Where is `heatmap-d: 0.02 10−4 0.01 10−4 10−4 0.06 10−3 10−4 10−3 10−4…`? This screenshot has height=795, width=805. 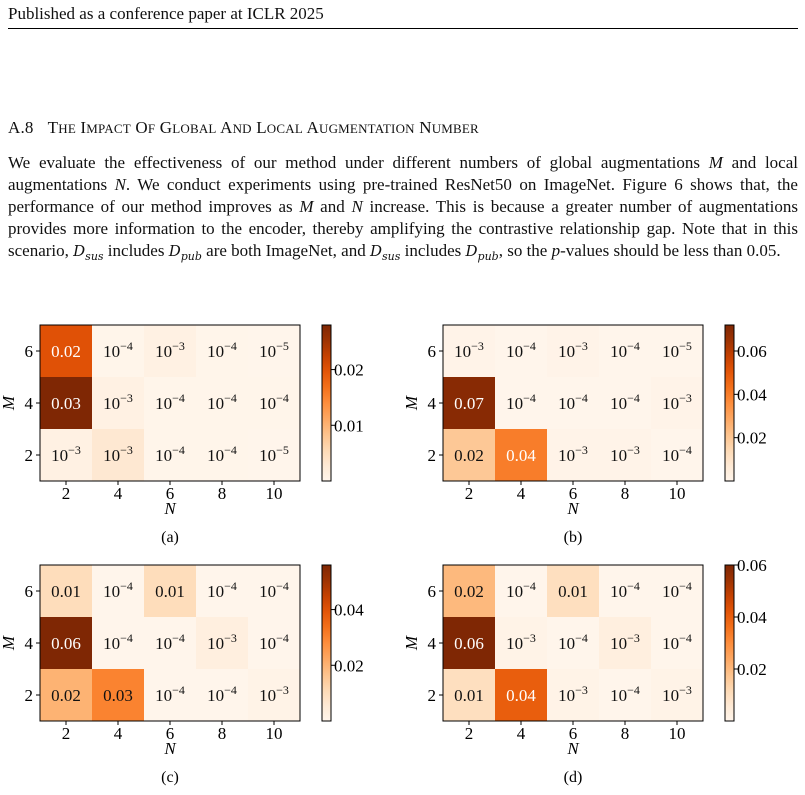
heatmap-d: 0.02 10−4 0.01 10−4 10−4 0.06 10−3 10−4 10−3 10−4… is located at coordinates (584, 671).